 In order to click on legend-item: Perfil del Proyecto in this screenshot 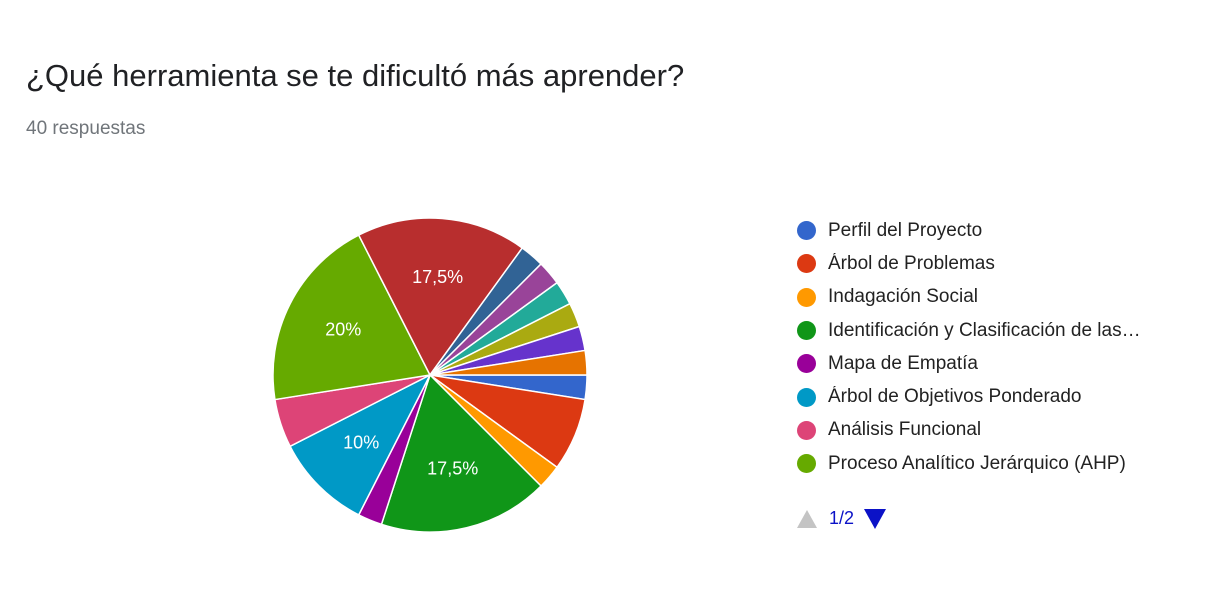, I will do `click(969, 230)`.